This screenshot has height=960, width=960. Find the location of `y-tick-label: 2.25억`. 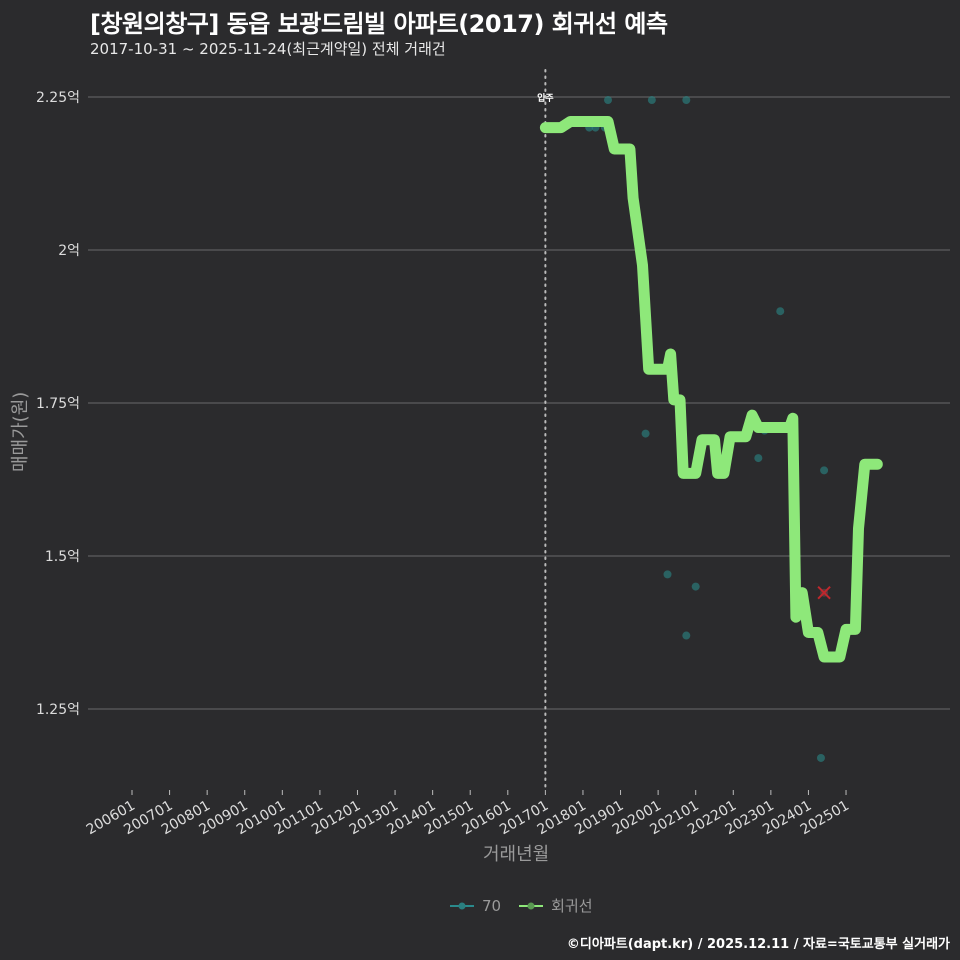

y-tick-label: 2.25억 is located at coordinates (58, 98).